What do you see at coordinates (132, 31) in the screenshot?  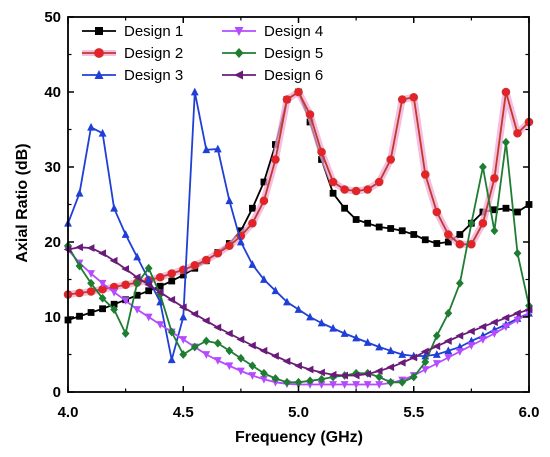 I see `legend-item-1: Design 1` at bounding box center [132, 31].